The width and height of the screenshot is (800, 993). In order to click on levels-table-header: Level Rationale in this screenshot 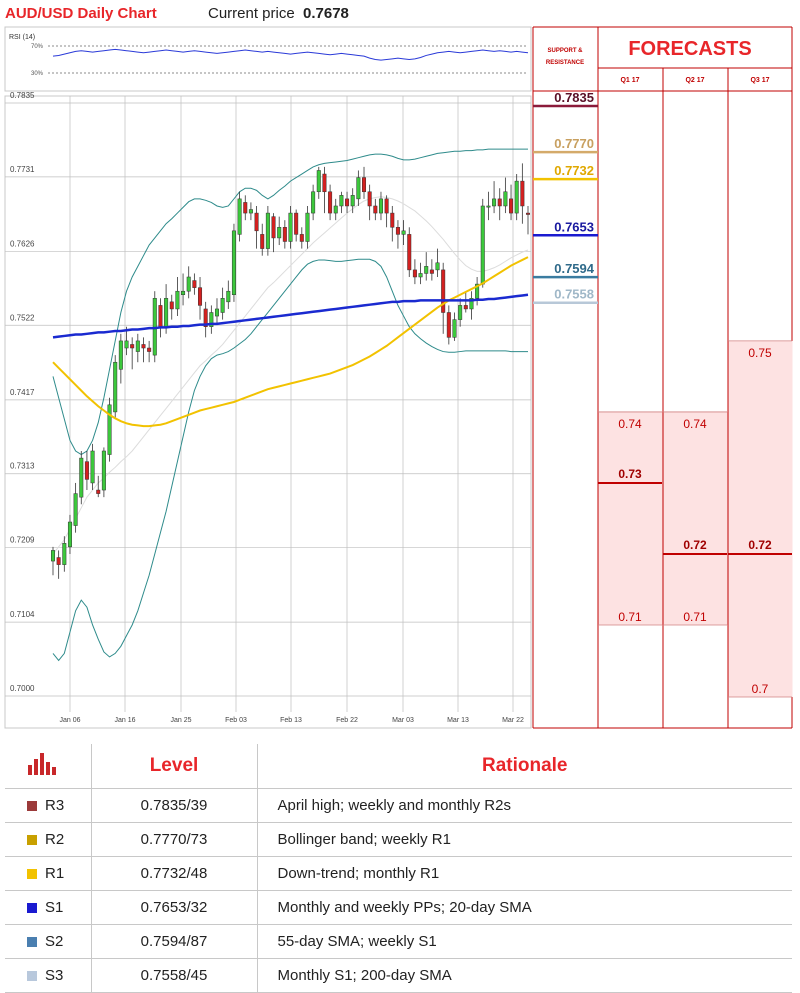, I will do `click(398, 766)`.